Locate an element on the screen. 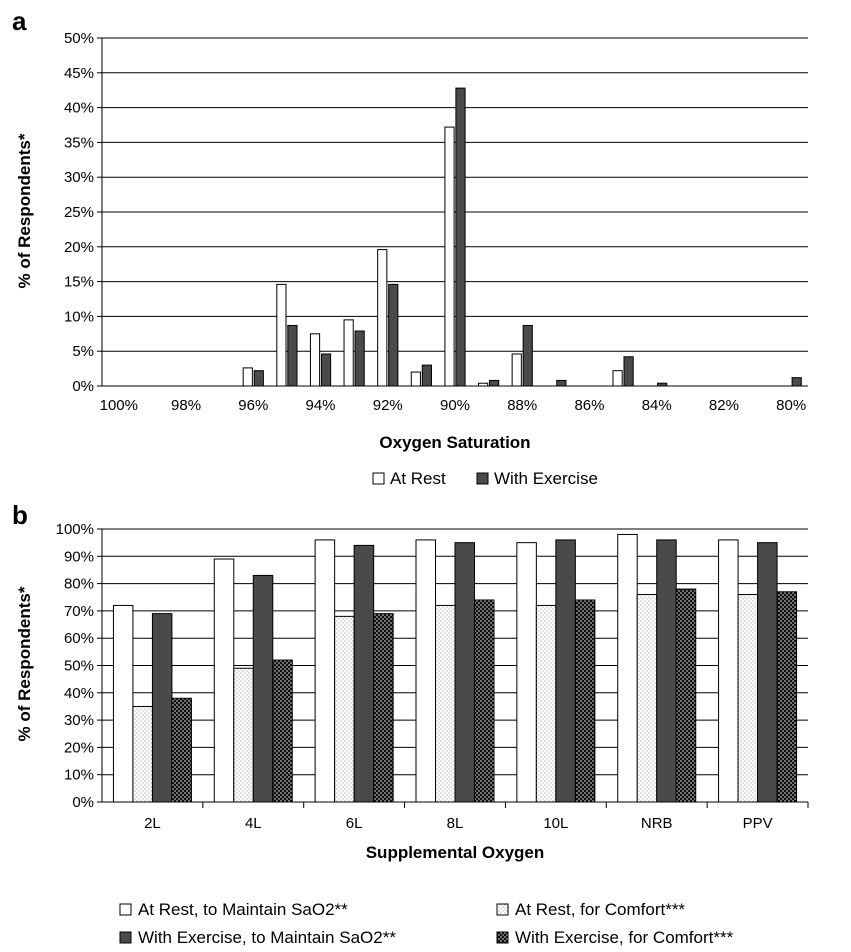 This screenshot has width=851, height=952. panel-a-x-tick-labels: 100% 98% 96% 94% 92% 90% 88% 86% 84% 82% 80% is located at coordinates (453, 405).